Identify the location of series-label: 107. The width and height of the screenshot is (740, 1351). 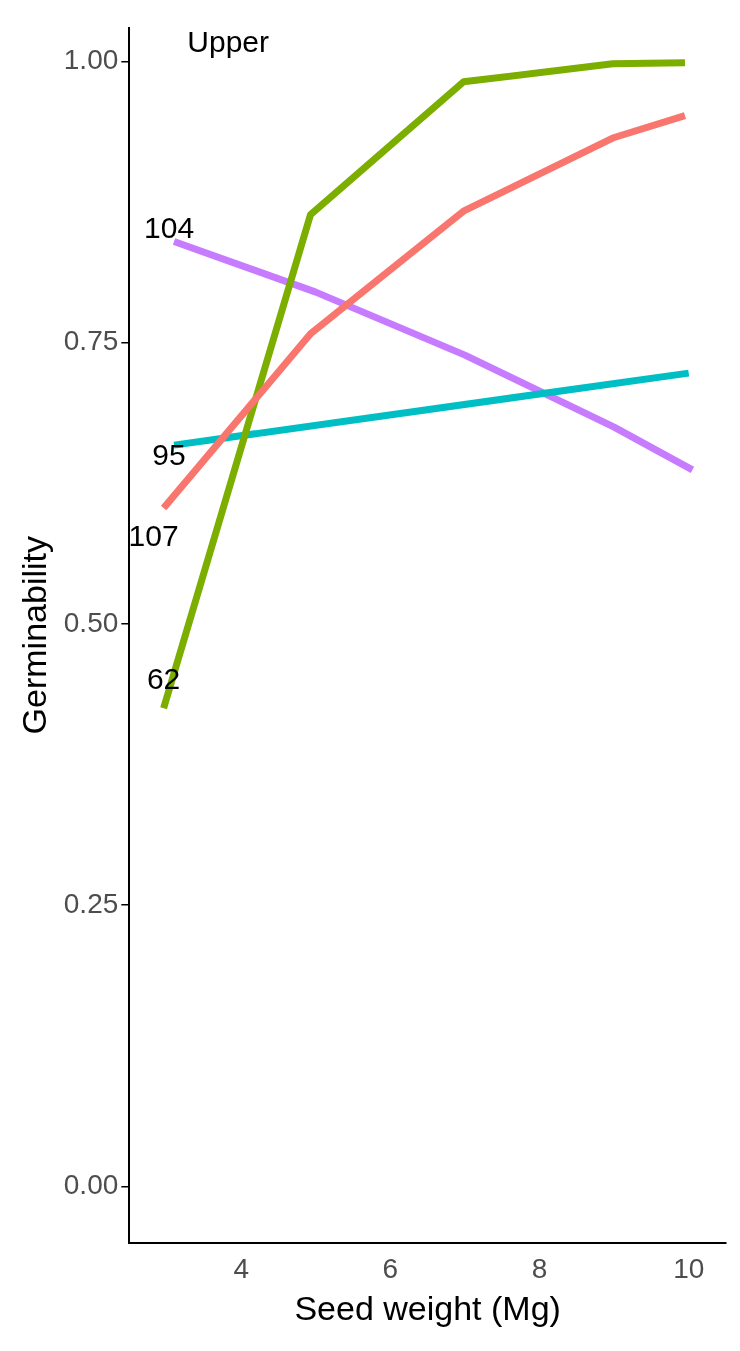
(153, 536).